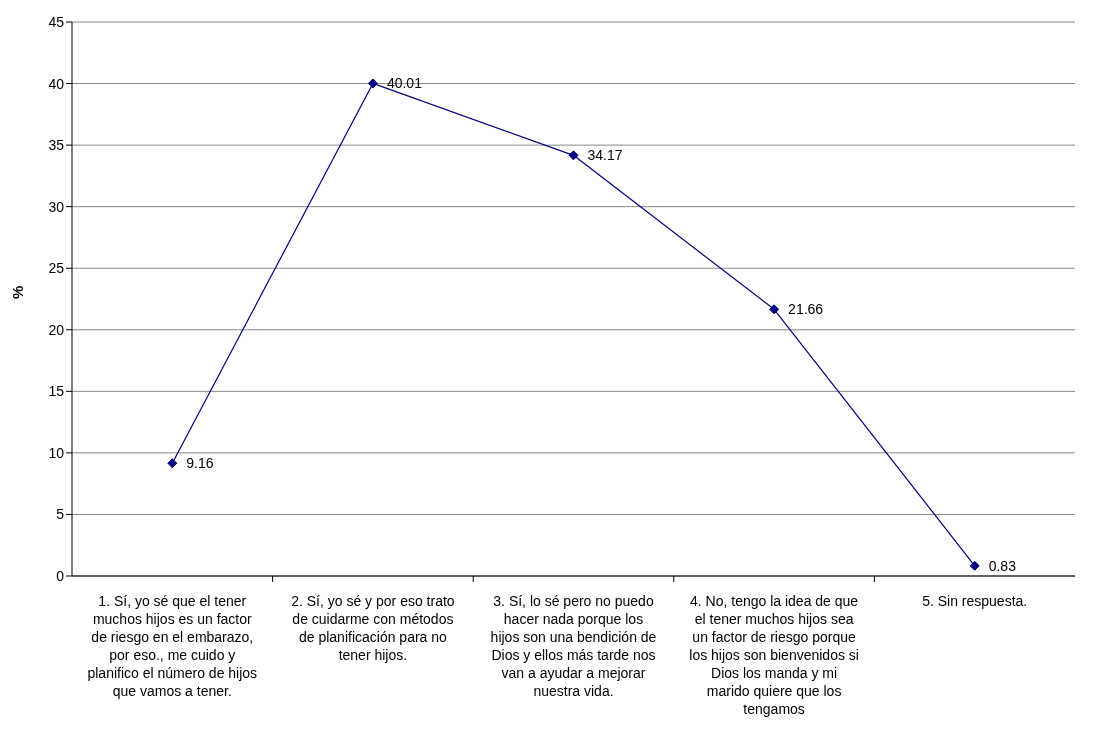 This screenshot has width=1093, height=754. I want to click on y-tick-label: 45, so click(56, 21).